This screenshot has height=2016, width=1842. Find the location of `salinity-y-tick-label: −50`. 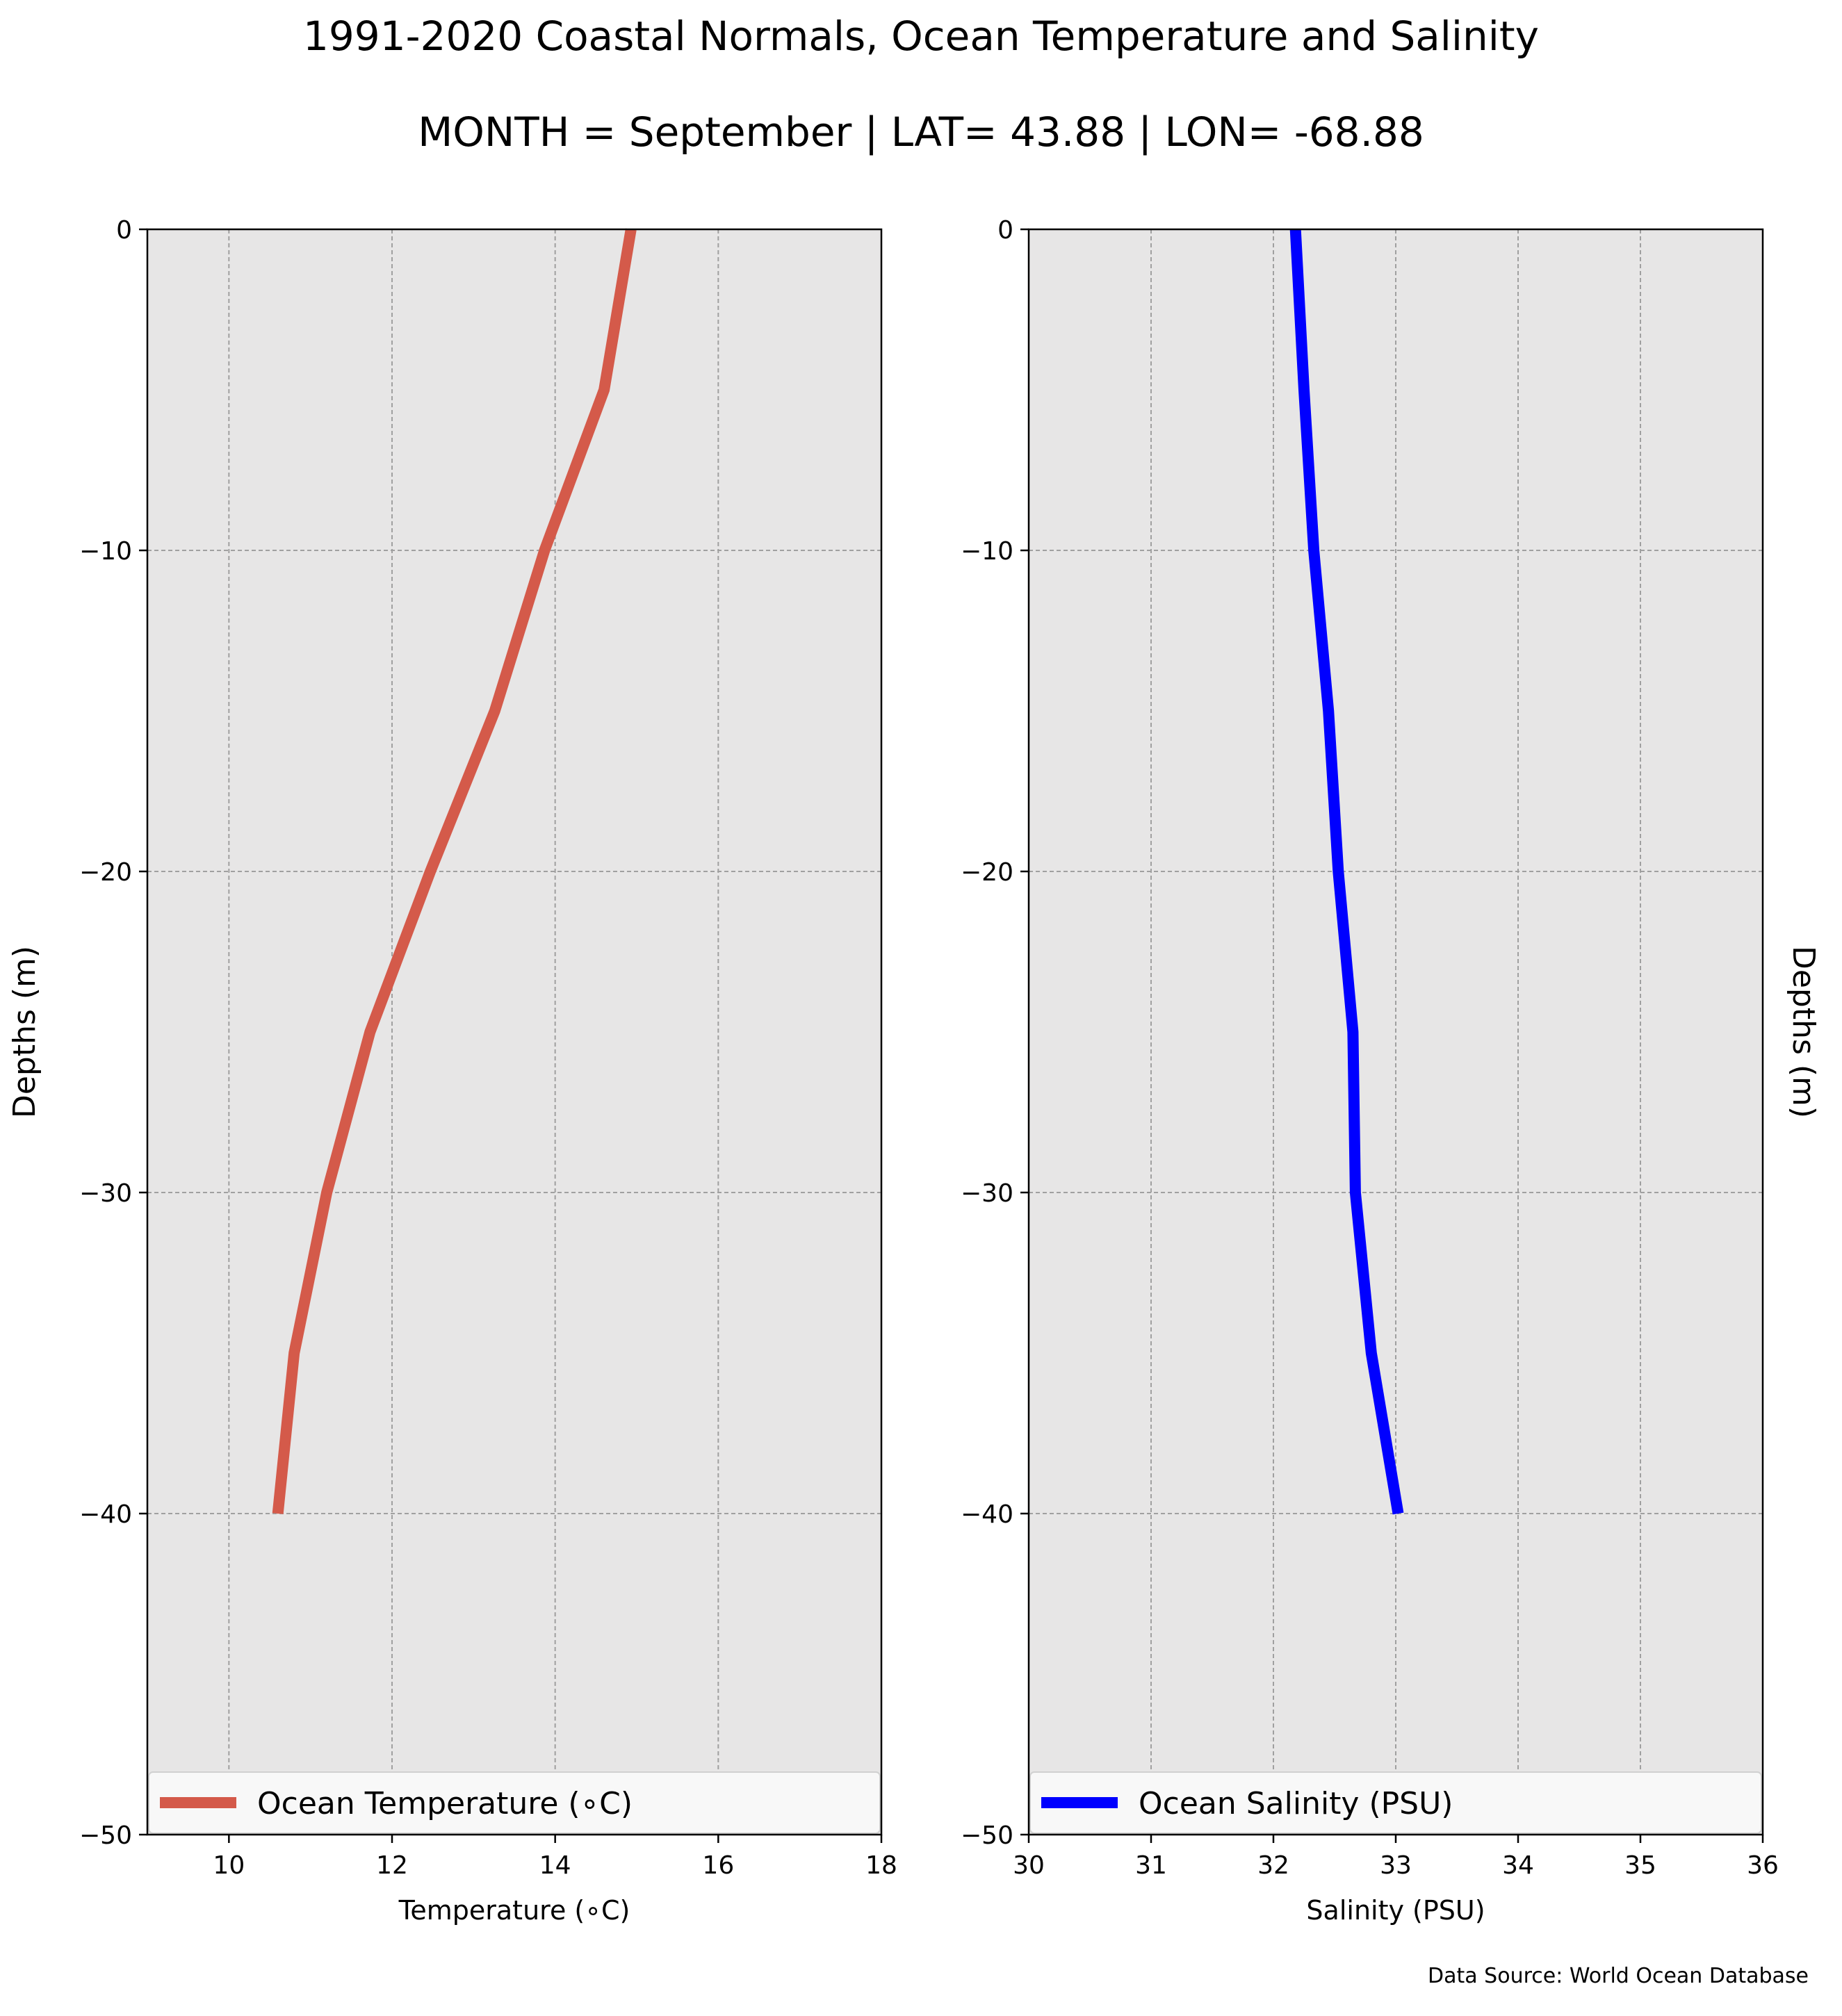

salinity-y-tick-label: −50 is located at coordinates (987, 1836).